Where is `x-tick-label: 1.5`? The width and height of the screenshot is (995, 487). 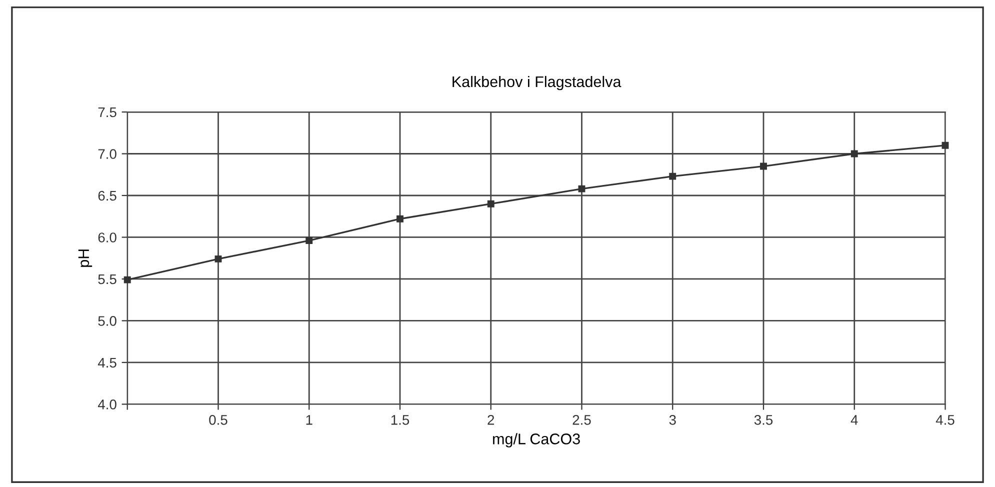 x-tick-label: 1.5 is located at coordinates (400, 420).